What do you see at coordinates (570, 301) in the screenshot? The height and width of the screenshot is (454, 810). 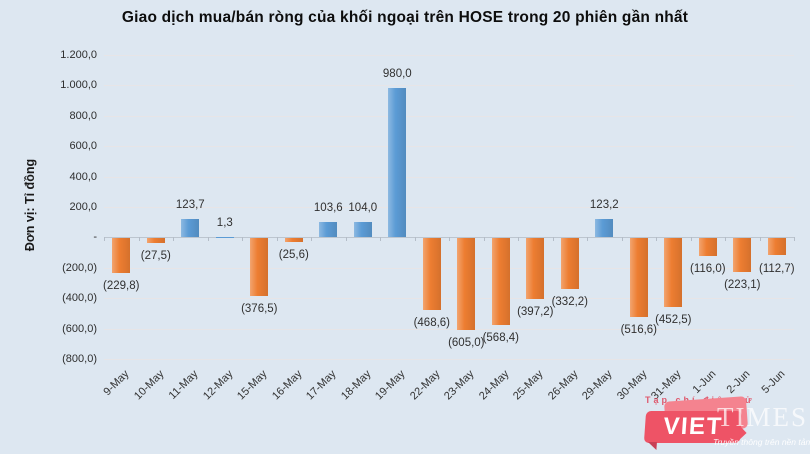 I see `value-label: (332,2)` at bounding box center [570, 301].